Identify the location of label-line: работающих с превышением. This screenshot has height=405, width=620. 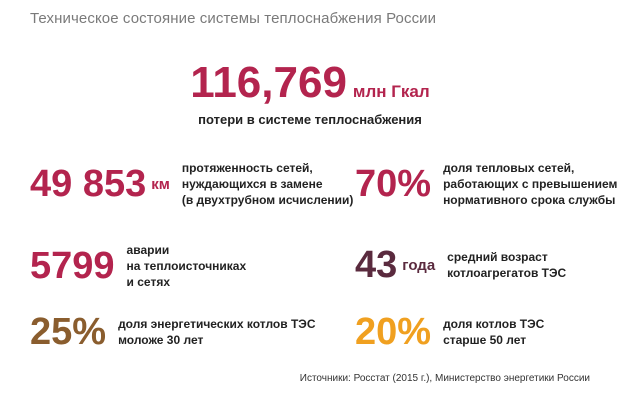
(530, 184).